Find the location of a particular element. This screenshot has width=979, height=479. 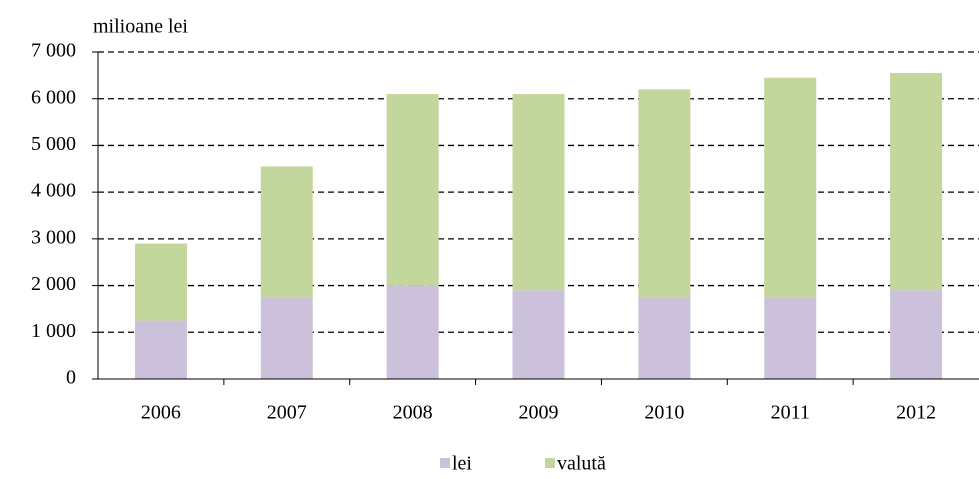

y-tick-label: 4 000 is located at coordinates (53, 191).